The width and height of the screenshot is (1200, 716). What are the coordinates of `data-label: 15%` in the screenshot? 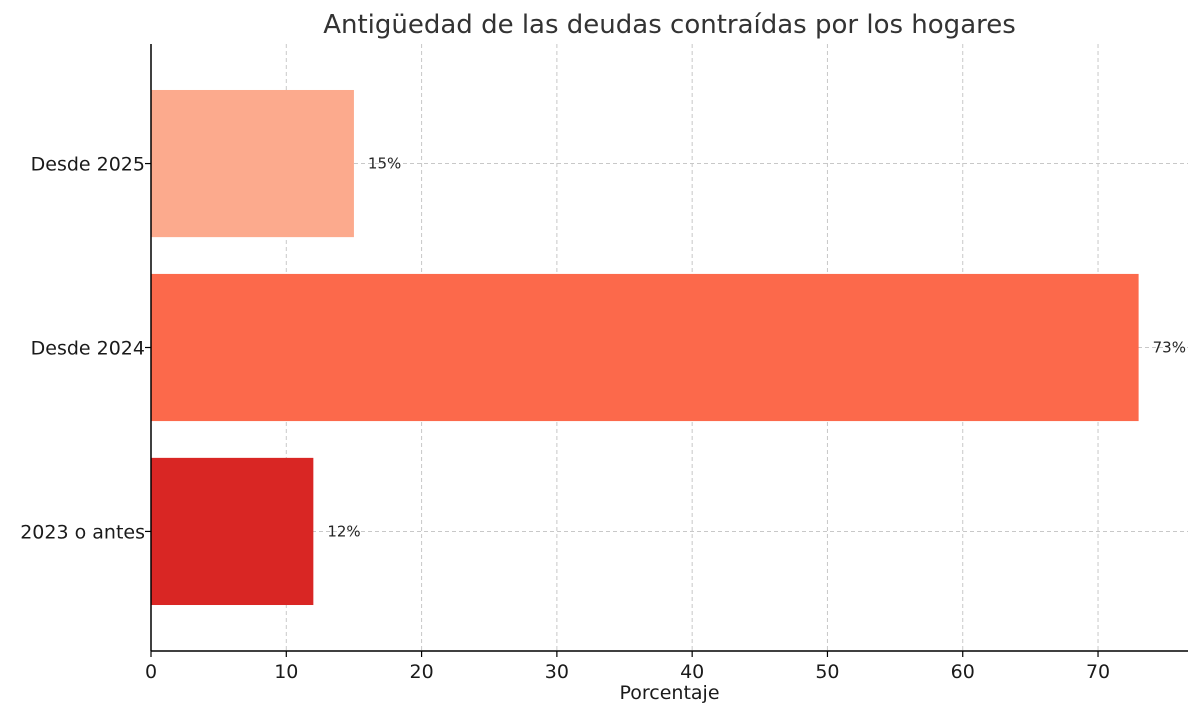 It's located at (384, 164).